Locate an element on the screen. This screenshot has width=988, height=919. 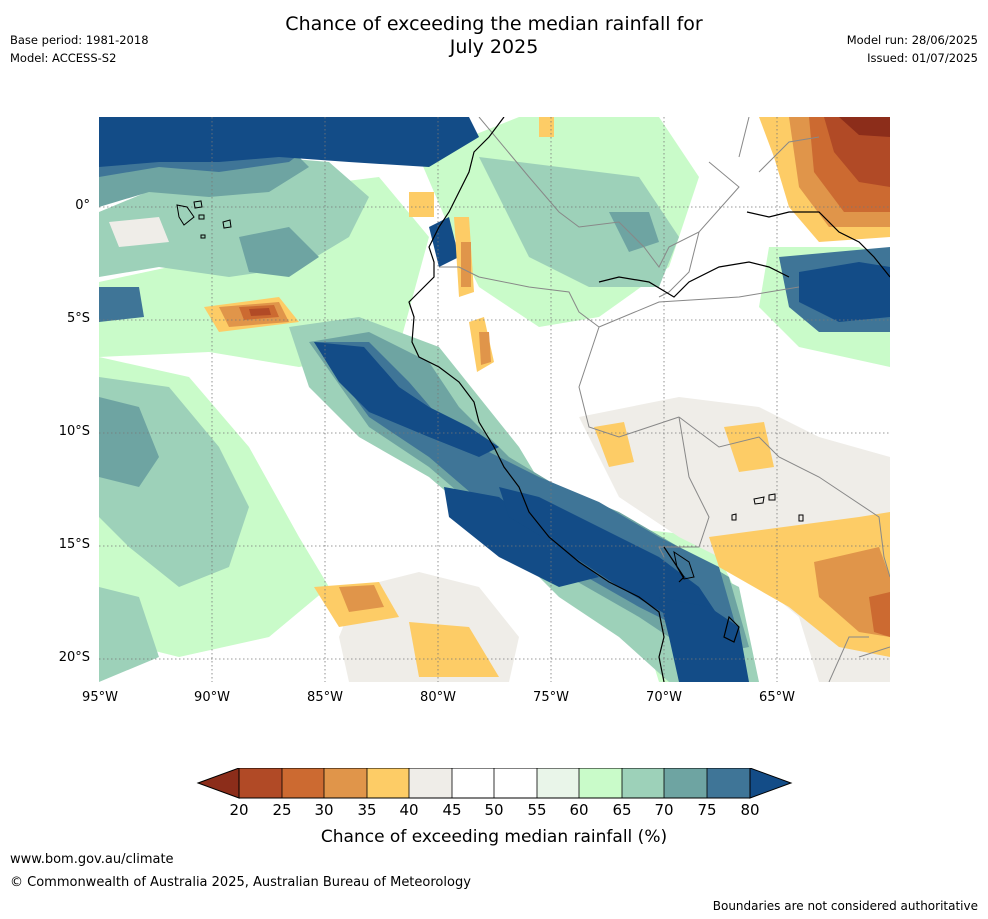
lon-label-85w: 85°W is located at coordinates (325, 697).